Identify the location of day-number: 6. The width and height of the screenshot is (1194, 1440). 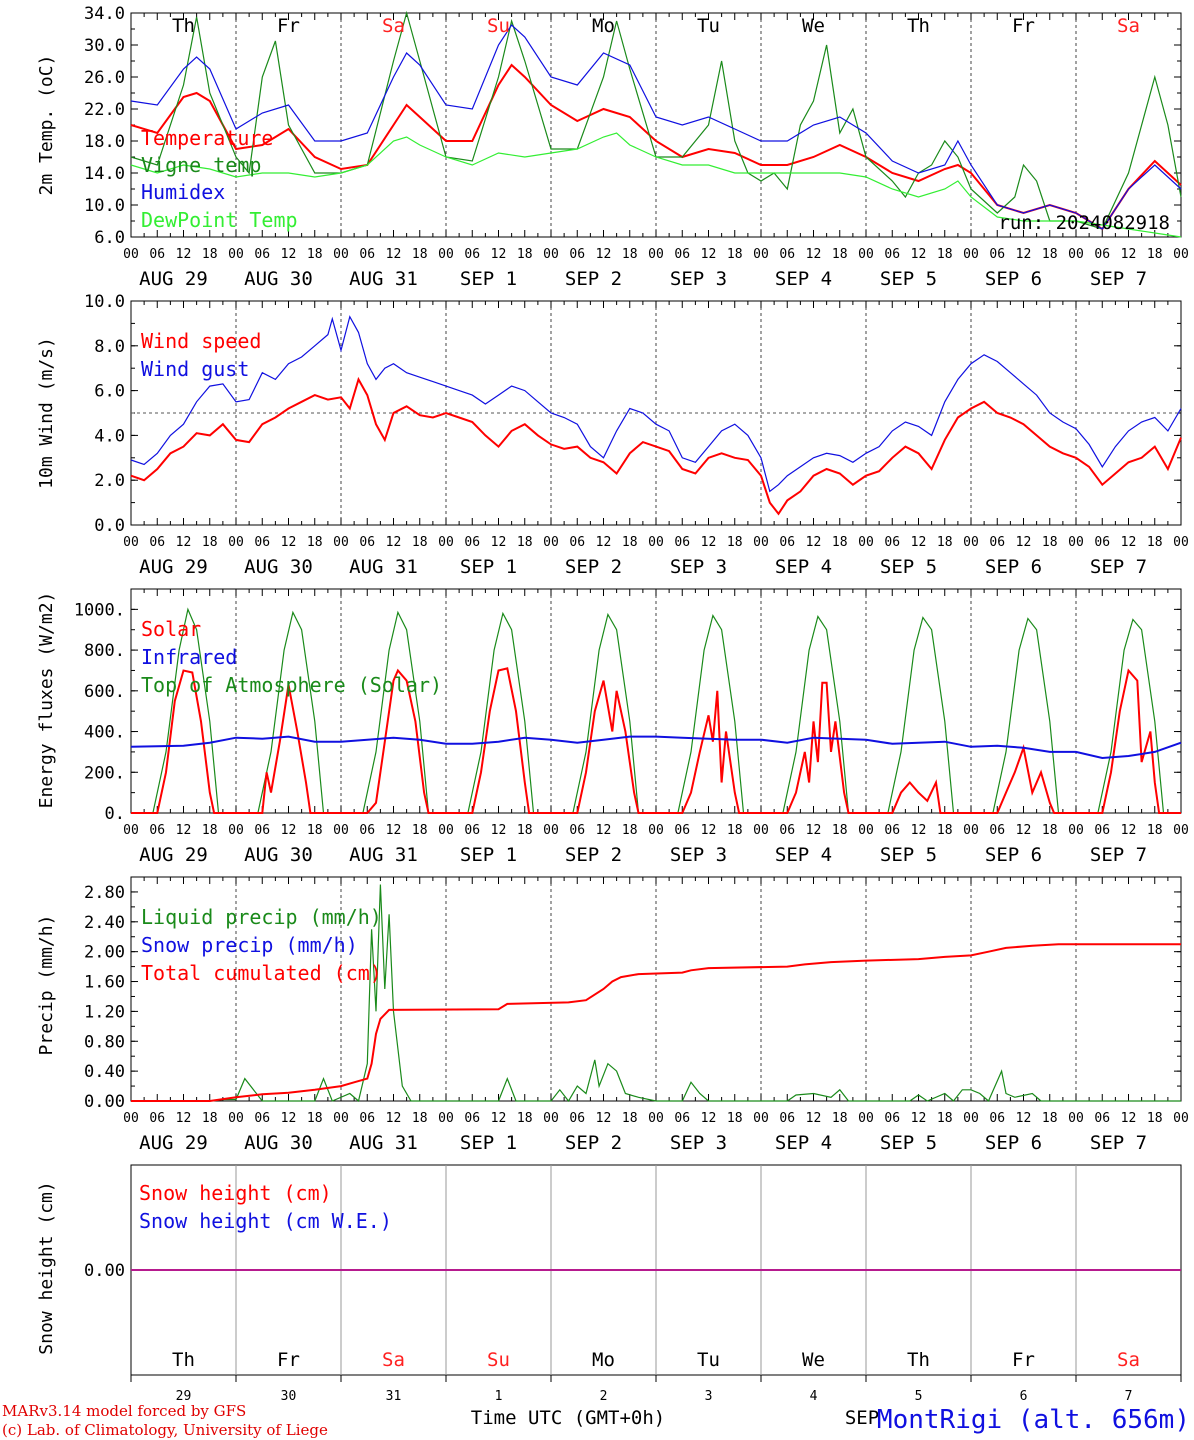
(1024, 1396).